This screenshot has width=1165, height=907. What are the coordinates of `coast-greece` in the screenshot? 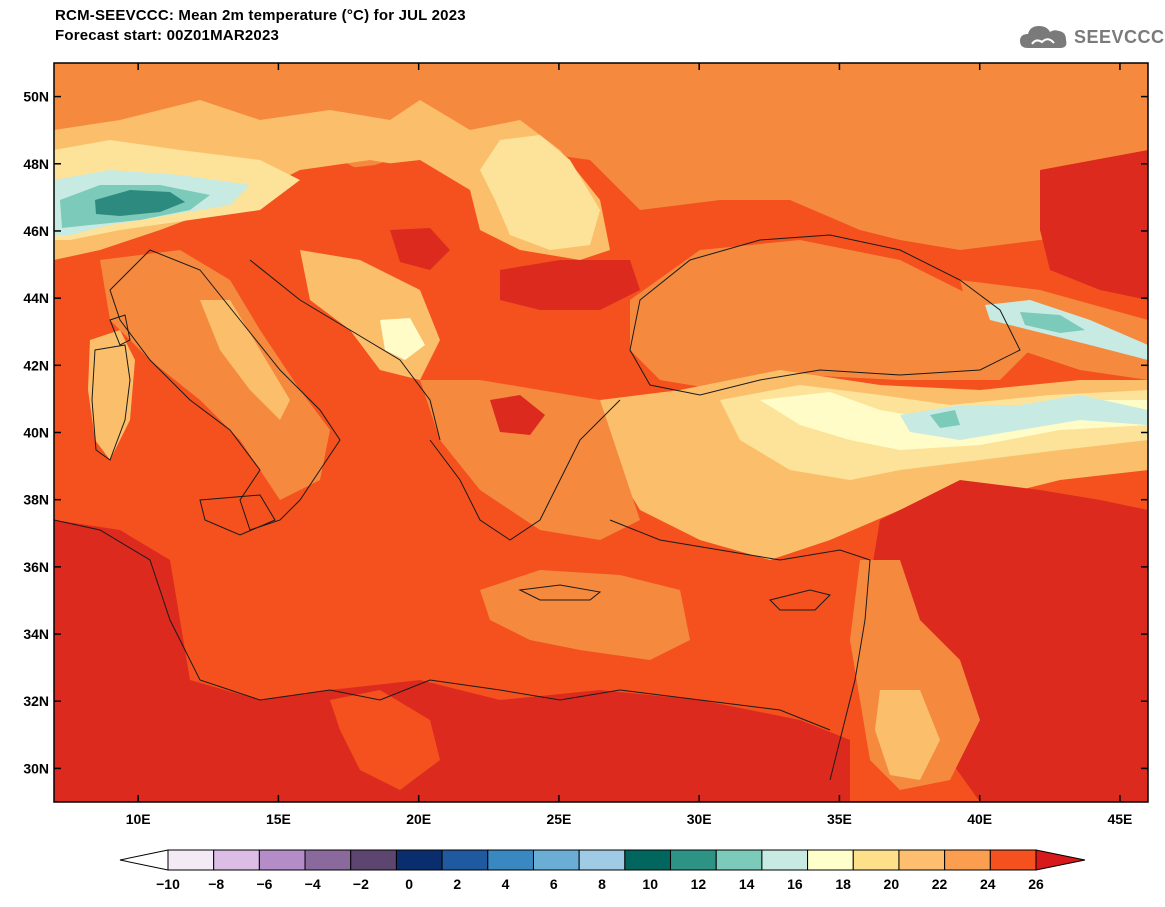 It's located at (525, 470).